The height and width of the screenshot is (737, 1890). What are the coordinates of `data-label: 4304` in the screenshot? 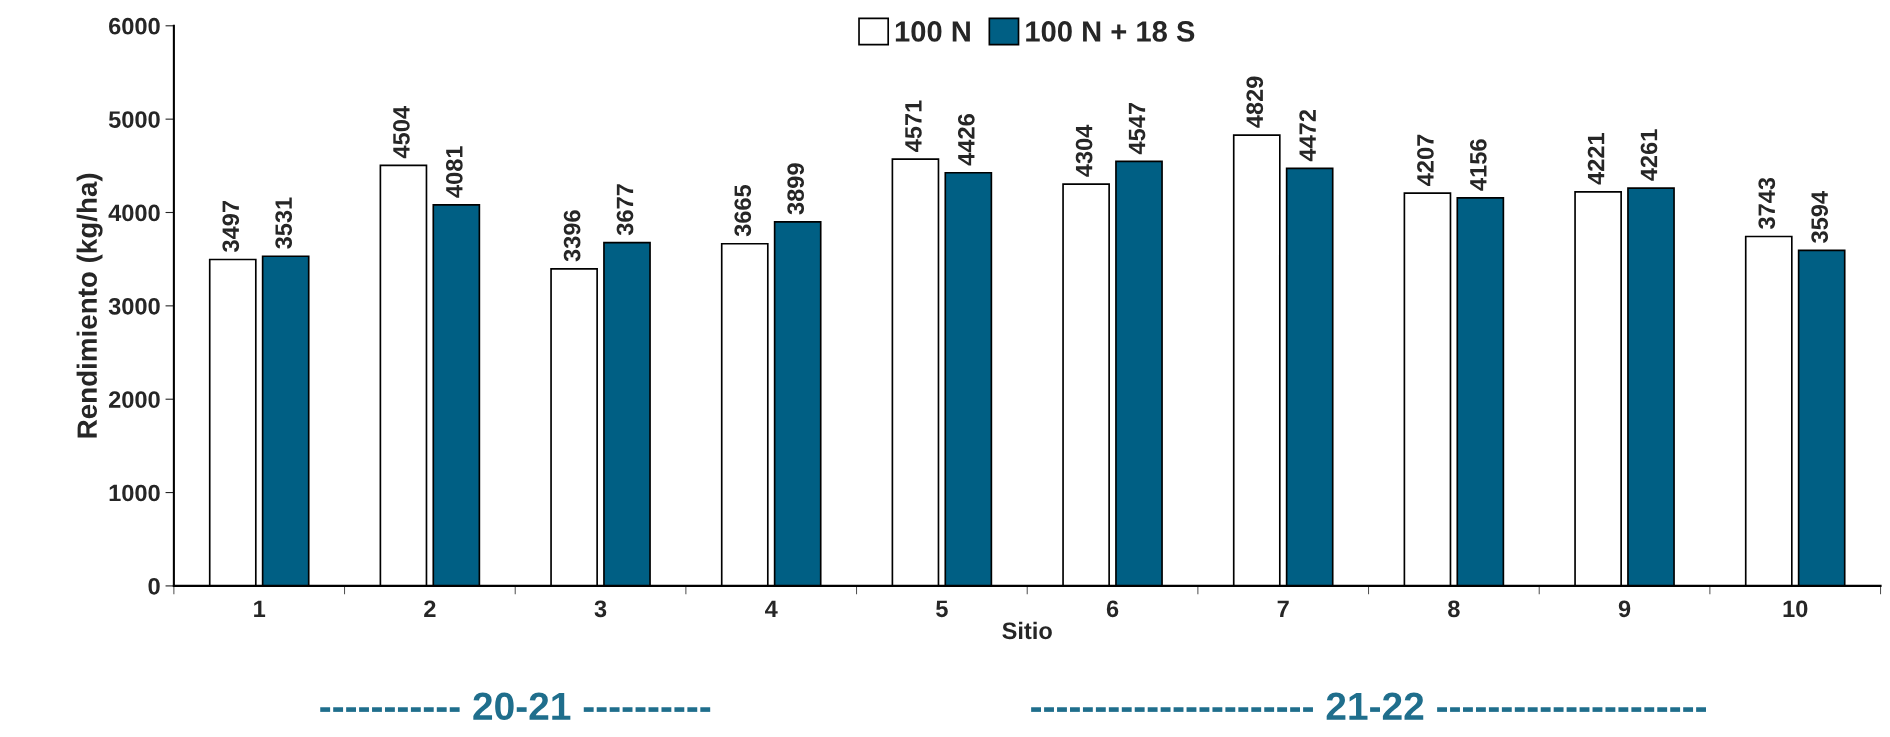 It's located at (1084, 150).